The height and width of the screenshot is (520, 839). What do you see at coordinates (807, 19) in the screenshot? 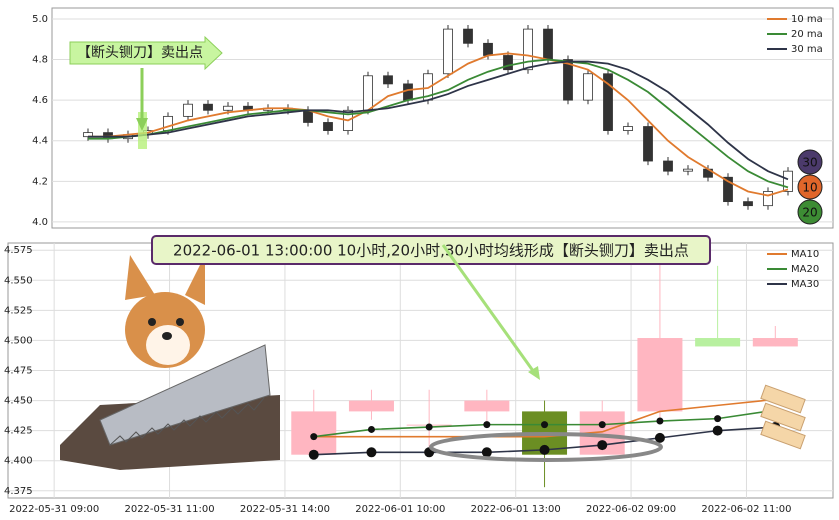
I see `legend-label: 10 ma` at bounding box center [807, 19].